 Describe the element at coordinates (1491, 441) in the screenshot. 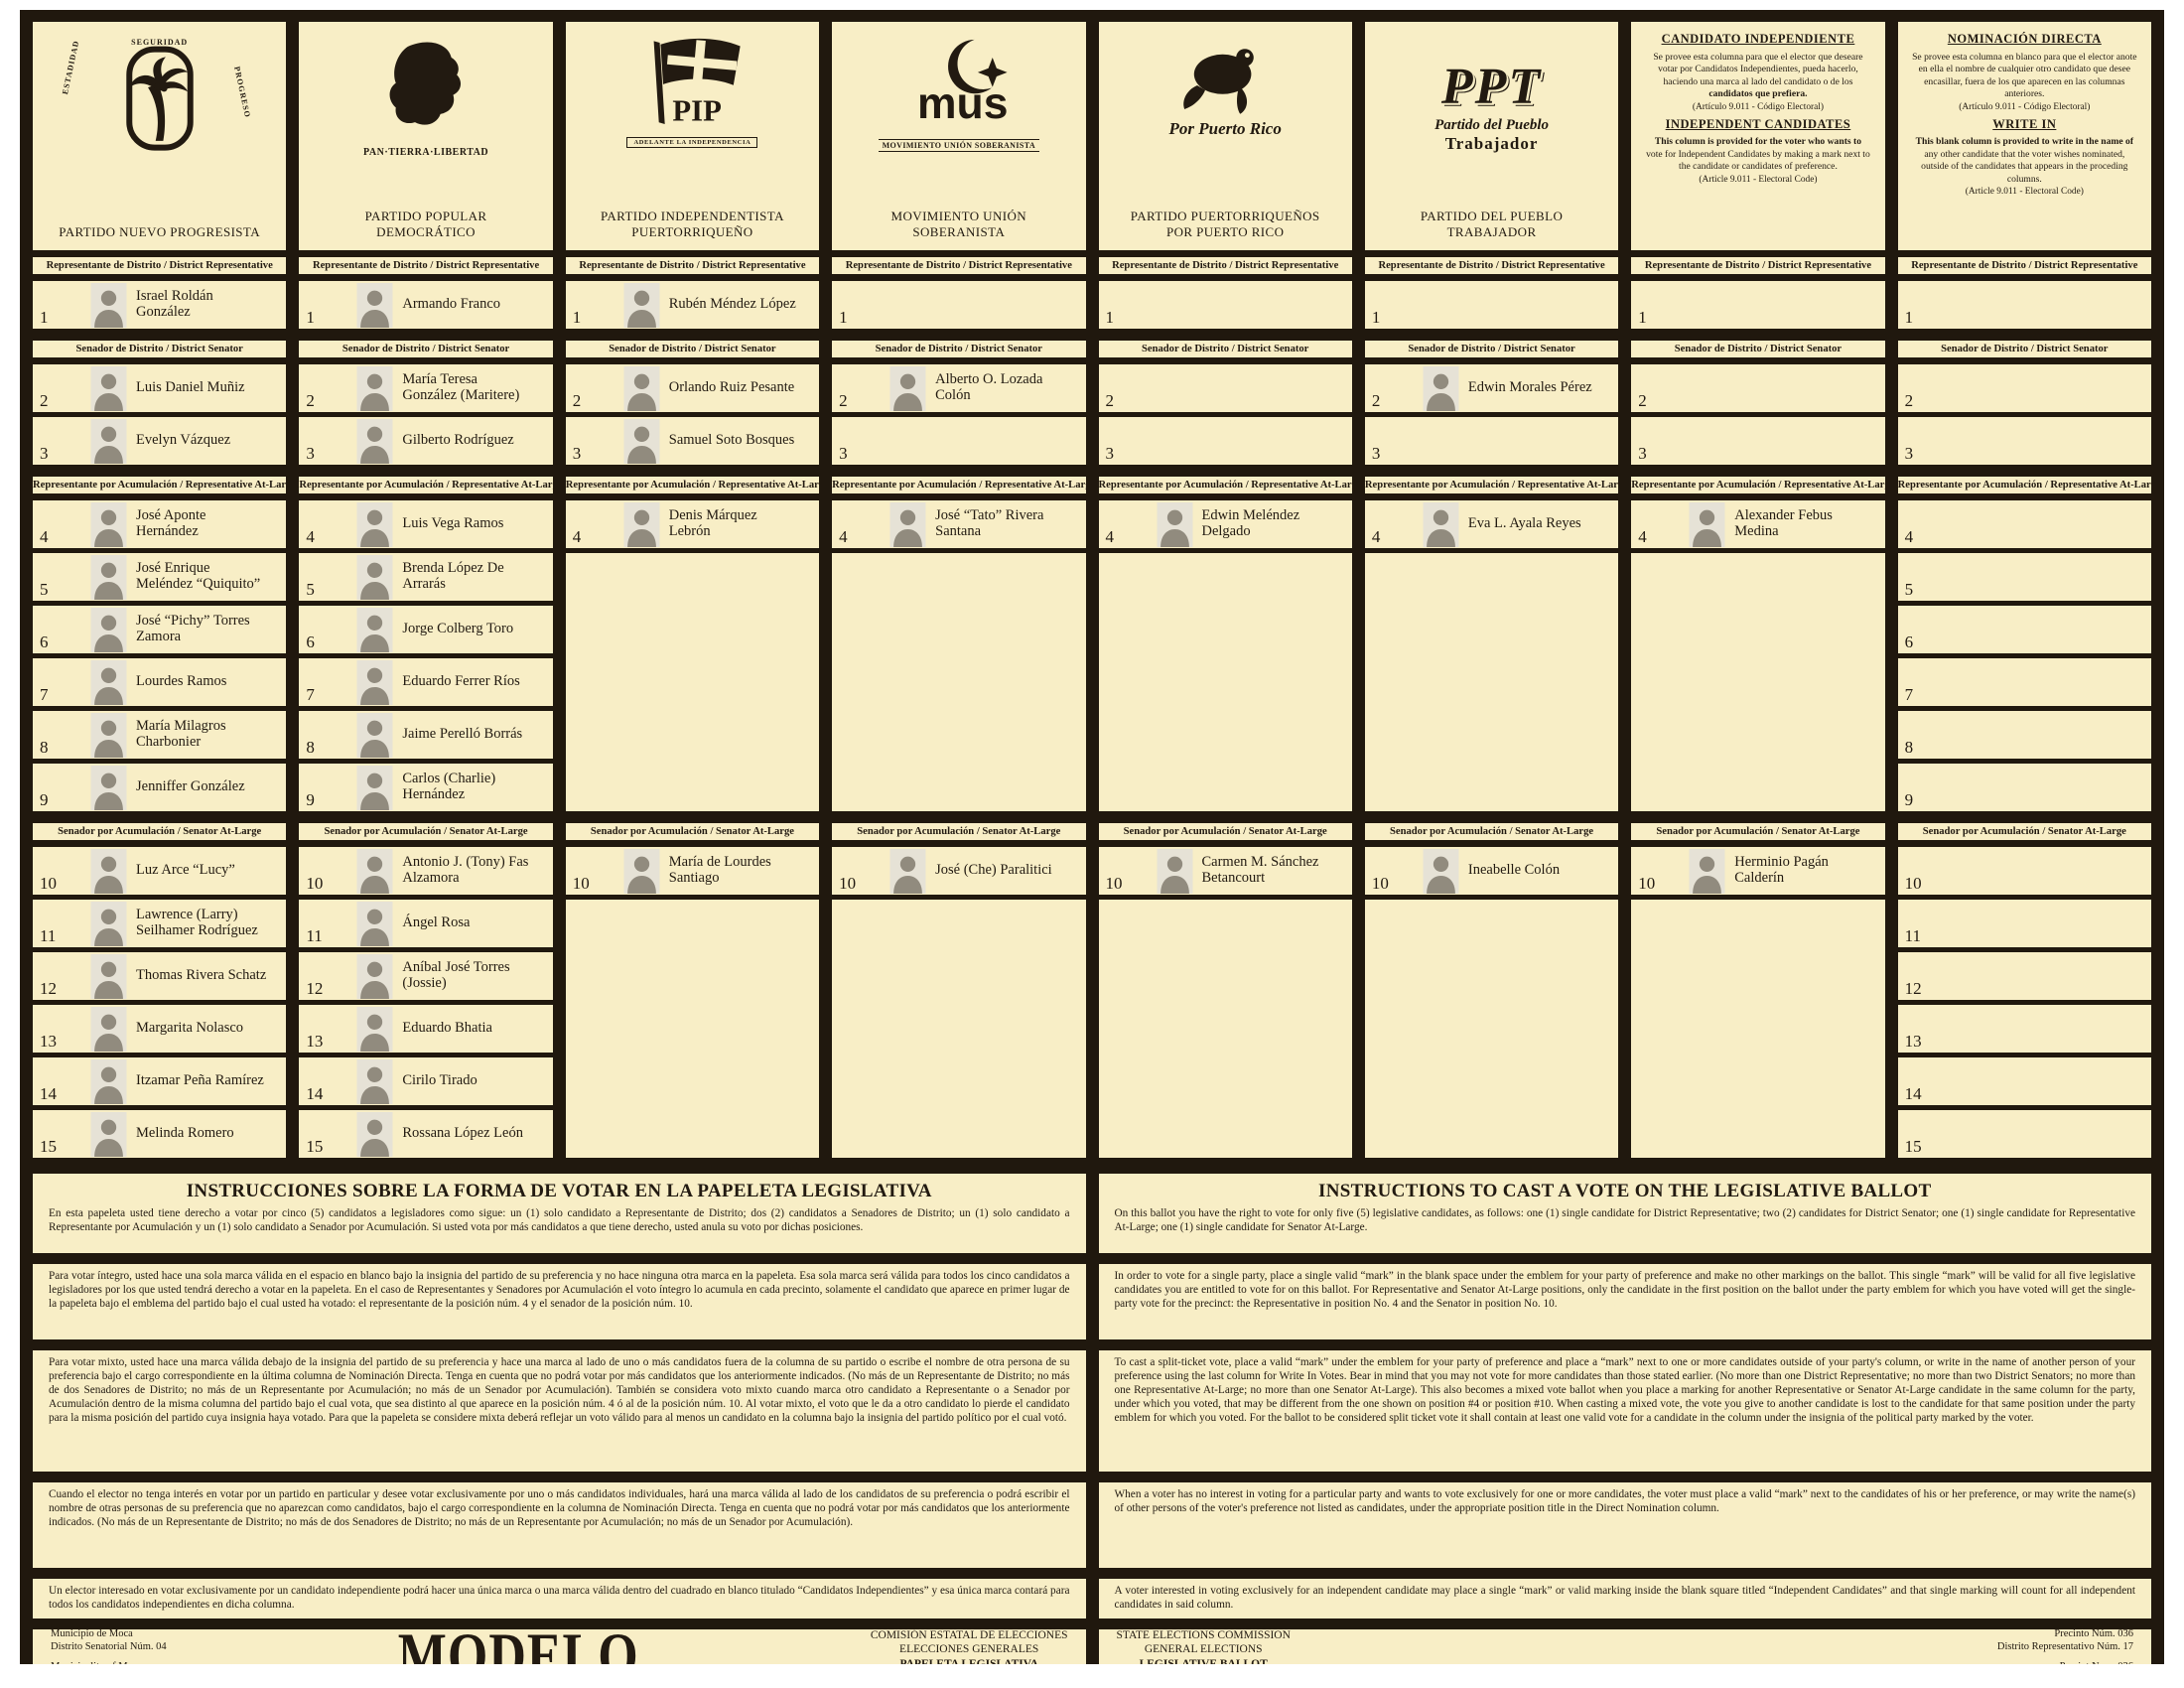

I see `empty-cell-ppt-3: 3` at that location.